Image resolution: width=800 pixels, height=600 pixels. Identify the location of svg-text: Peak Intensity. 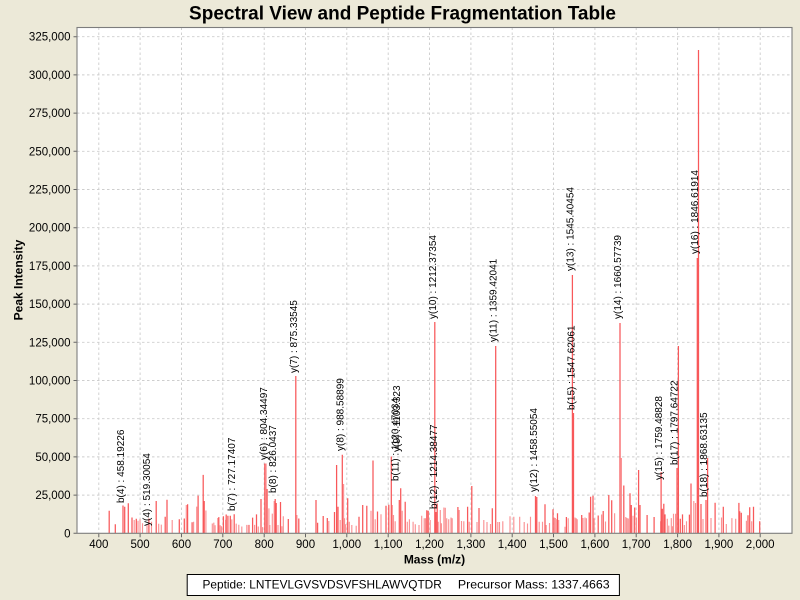
(19, 279).